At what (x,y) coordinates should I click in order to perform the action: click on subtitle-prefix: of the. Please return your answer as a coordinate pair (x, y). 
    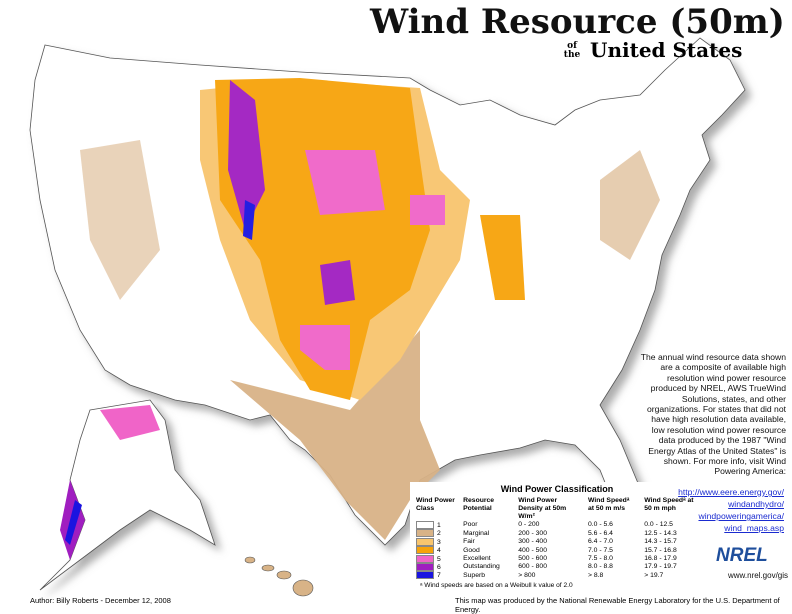
    Looking at the image, I should click on (572, 50).